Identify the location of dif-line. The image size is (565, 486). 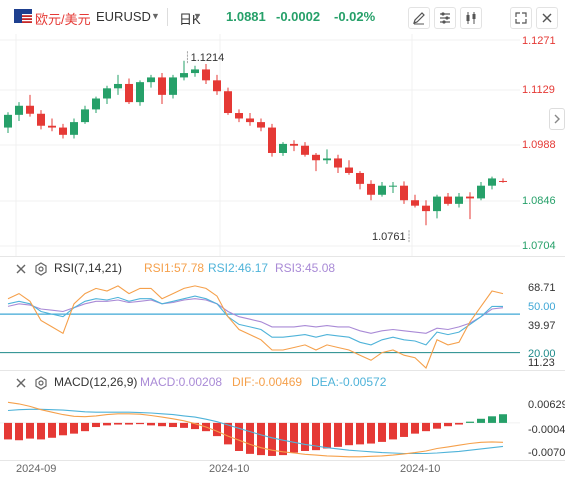
(255, 429).